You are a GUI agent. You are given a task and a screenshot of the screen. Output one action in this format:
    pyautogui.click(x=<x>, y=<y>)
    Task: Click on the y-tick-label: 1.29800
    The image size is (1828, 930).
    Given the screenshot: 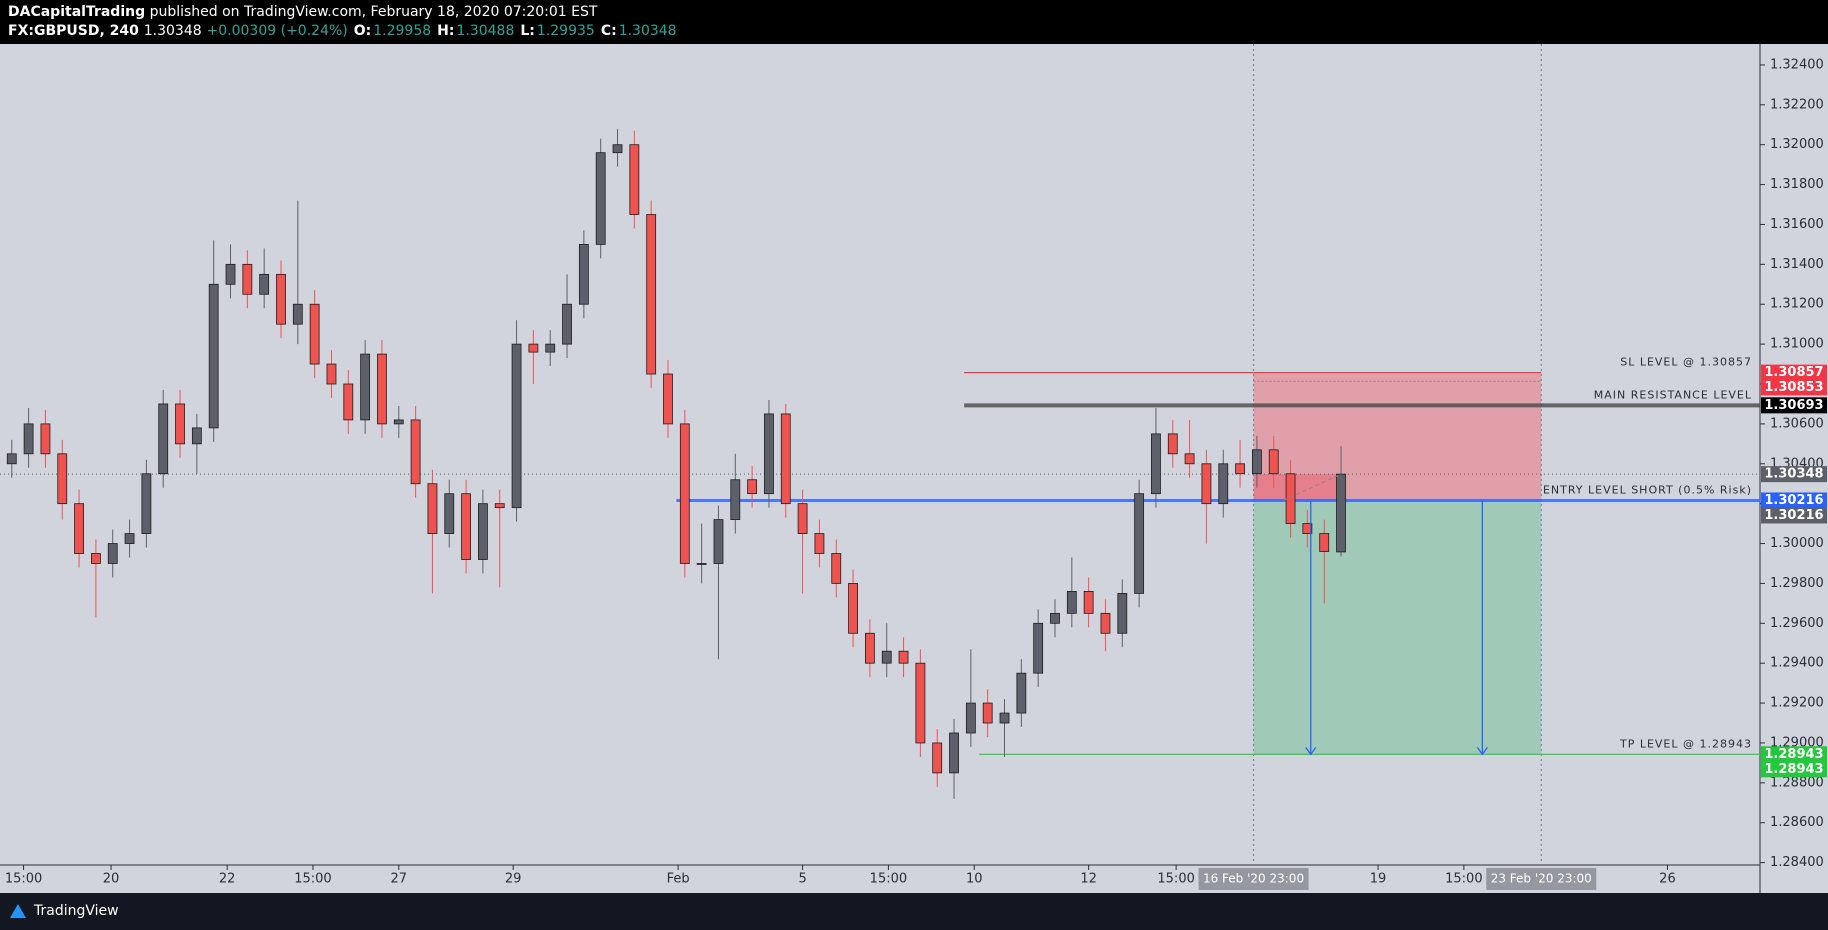 What is the action you would take?
    pyautogui.click(x=1797, y=583)
    